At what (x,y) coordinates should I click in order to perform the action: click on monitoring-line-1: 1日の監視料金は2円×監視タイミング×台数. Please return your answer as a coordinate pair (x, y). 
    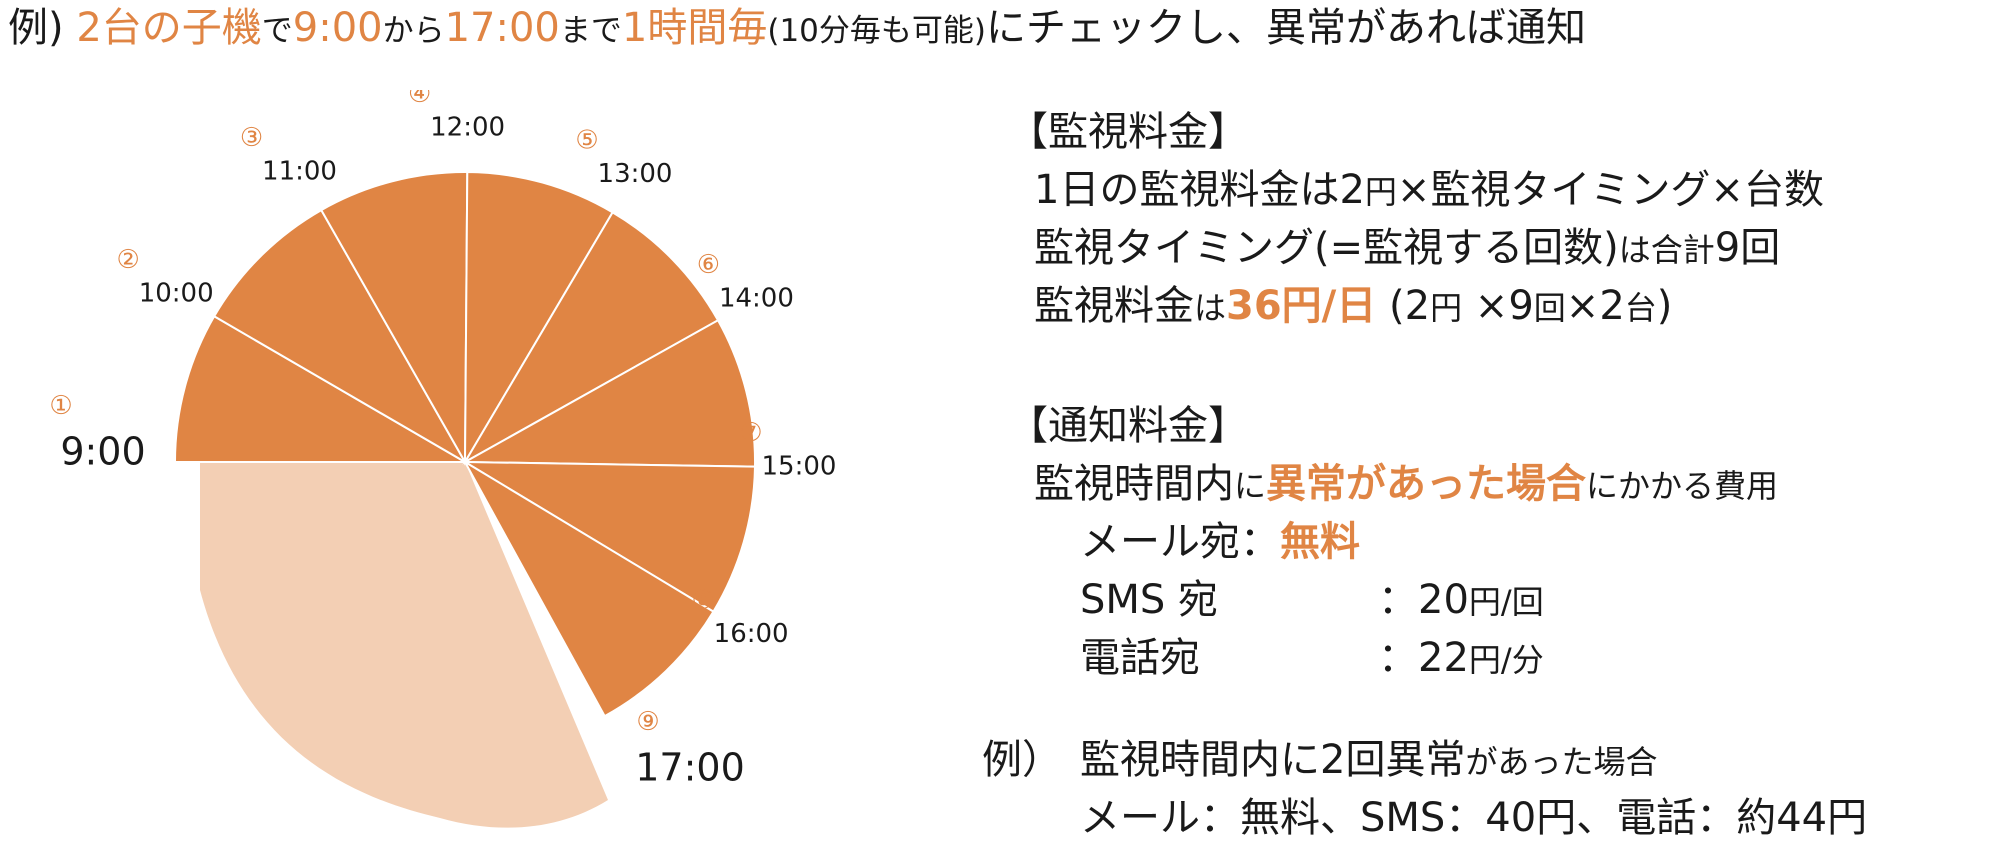
    Looking at the image, I should click on (1429, 191).